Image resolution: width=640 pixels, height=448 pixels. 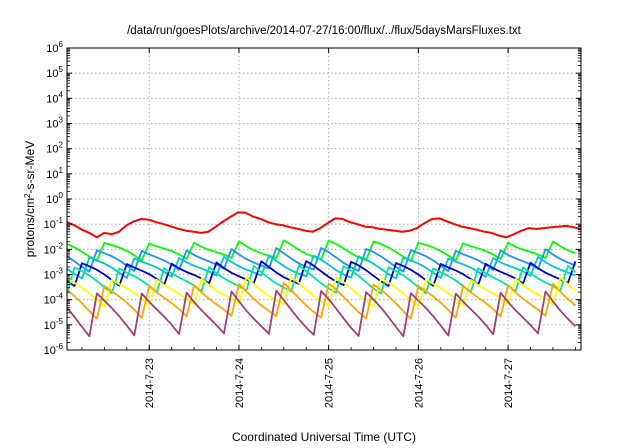 I want to click on y-tick-label-exp: -3, so click(x=60, y=271).